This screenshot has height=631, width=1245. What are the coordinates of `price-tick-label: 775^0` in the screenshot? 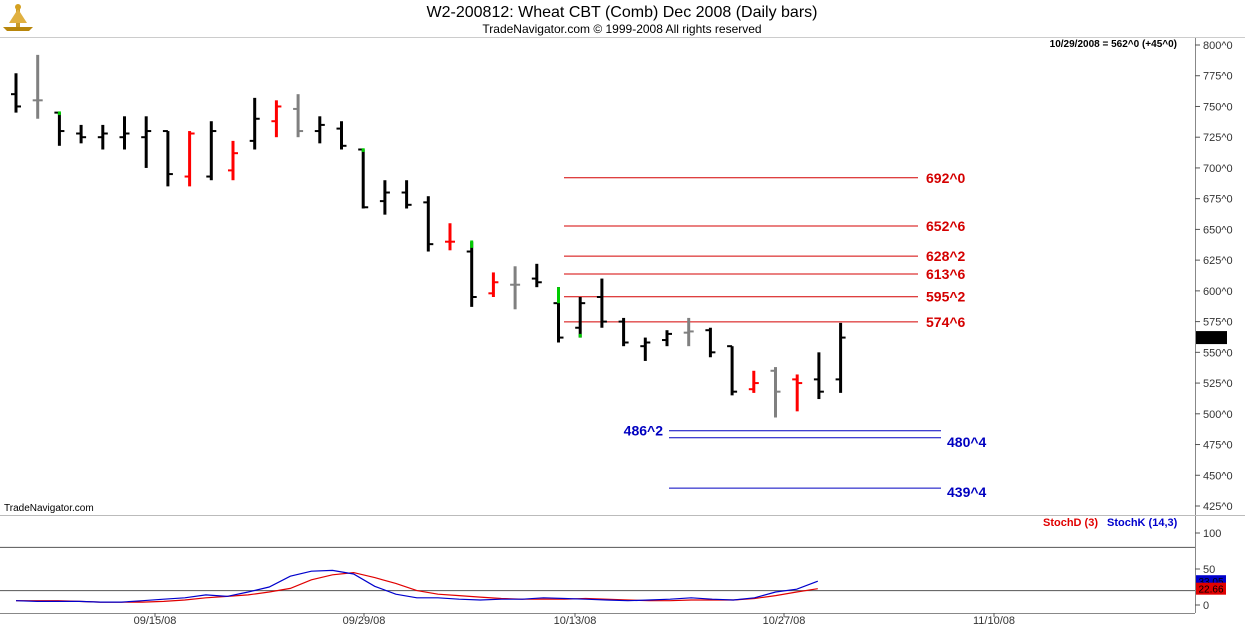 It's located at (1218, 77).